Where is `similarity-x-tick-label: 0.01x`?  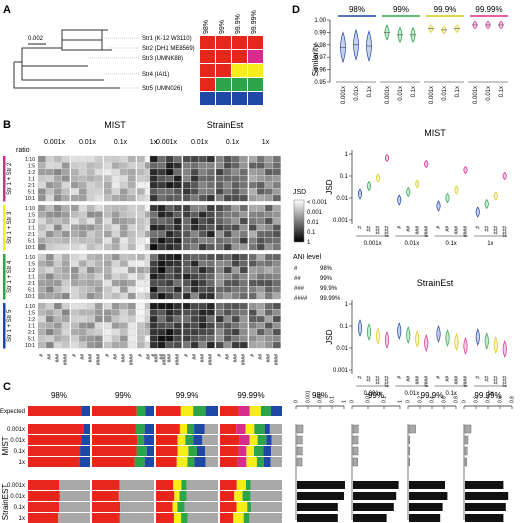 similarity-x-tick-label: 0.01x is located at coordinates (357, 93).